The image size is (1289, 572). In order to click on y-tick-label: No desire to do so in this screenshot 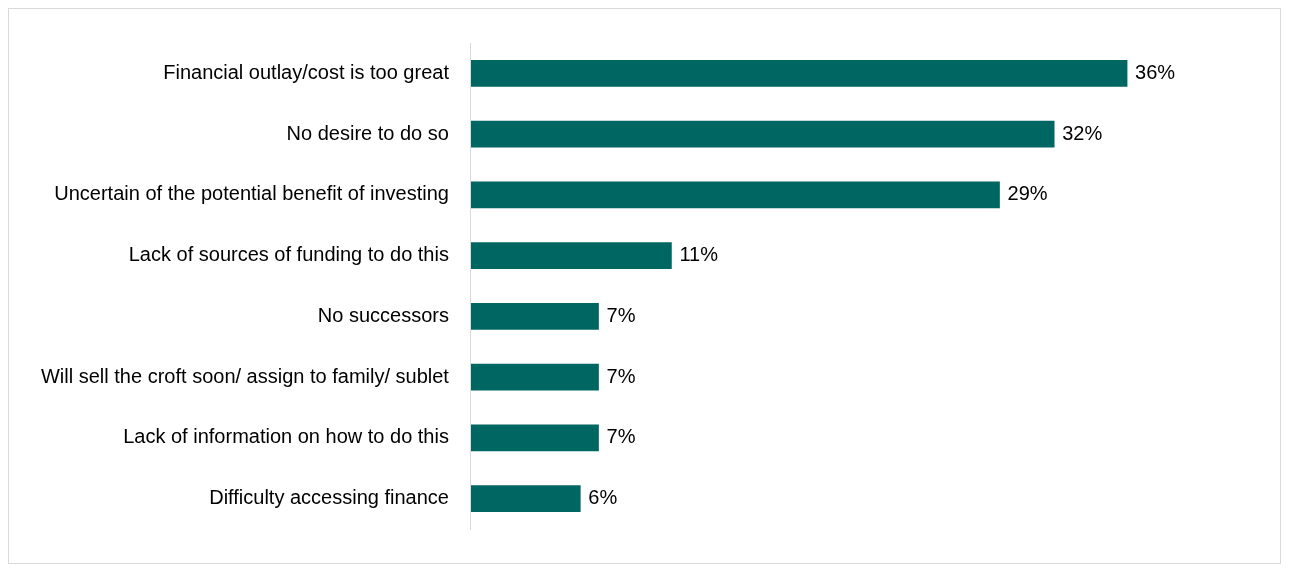, I will do `click(367, 132)`.